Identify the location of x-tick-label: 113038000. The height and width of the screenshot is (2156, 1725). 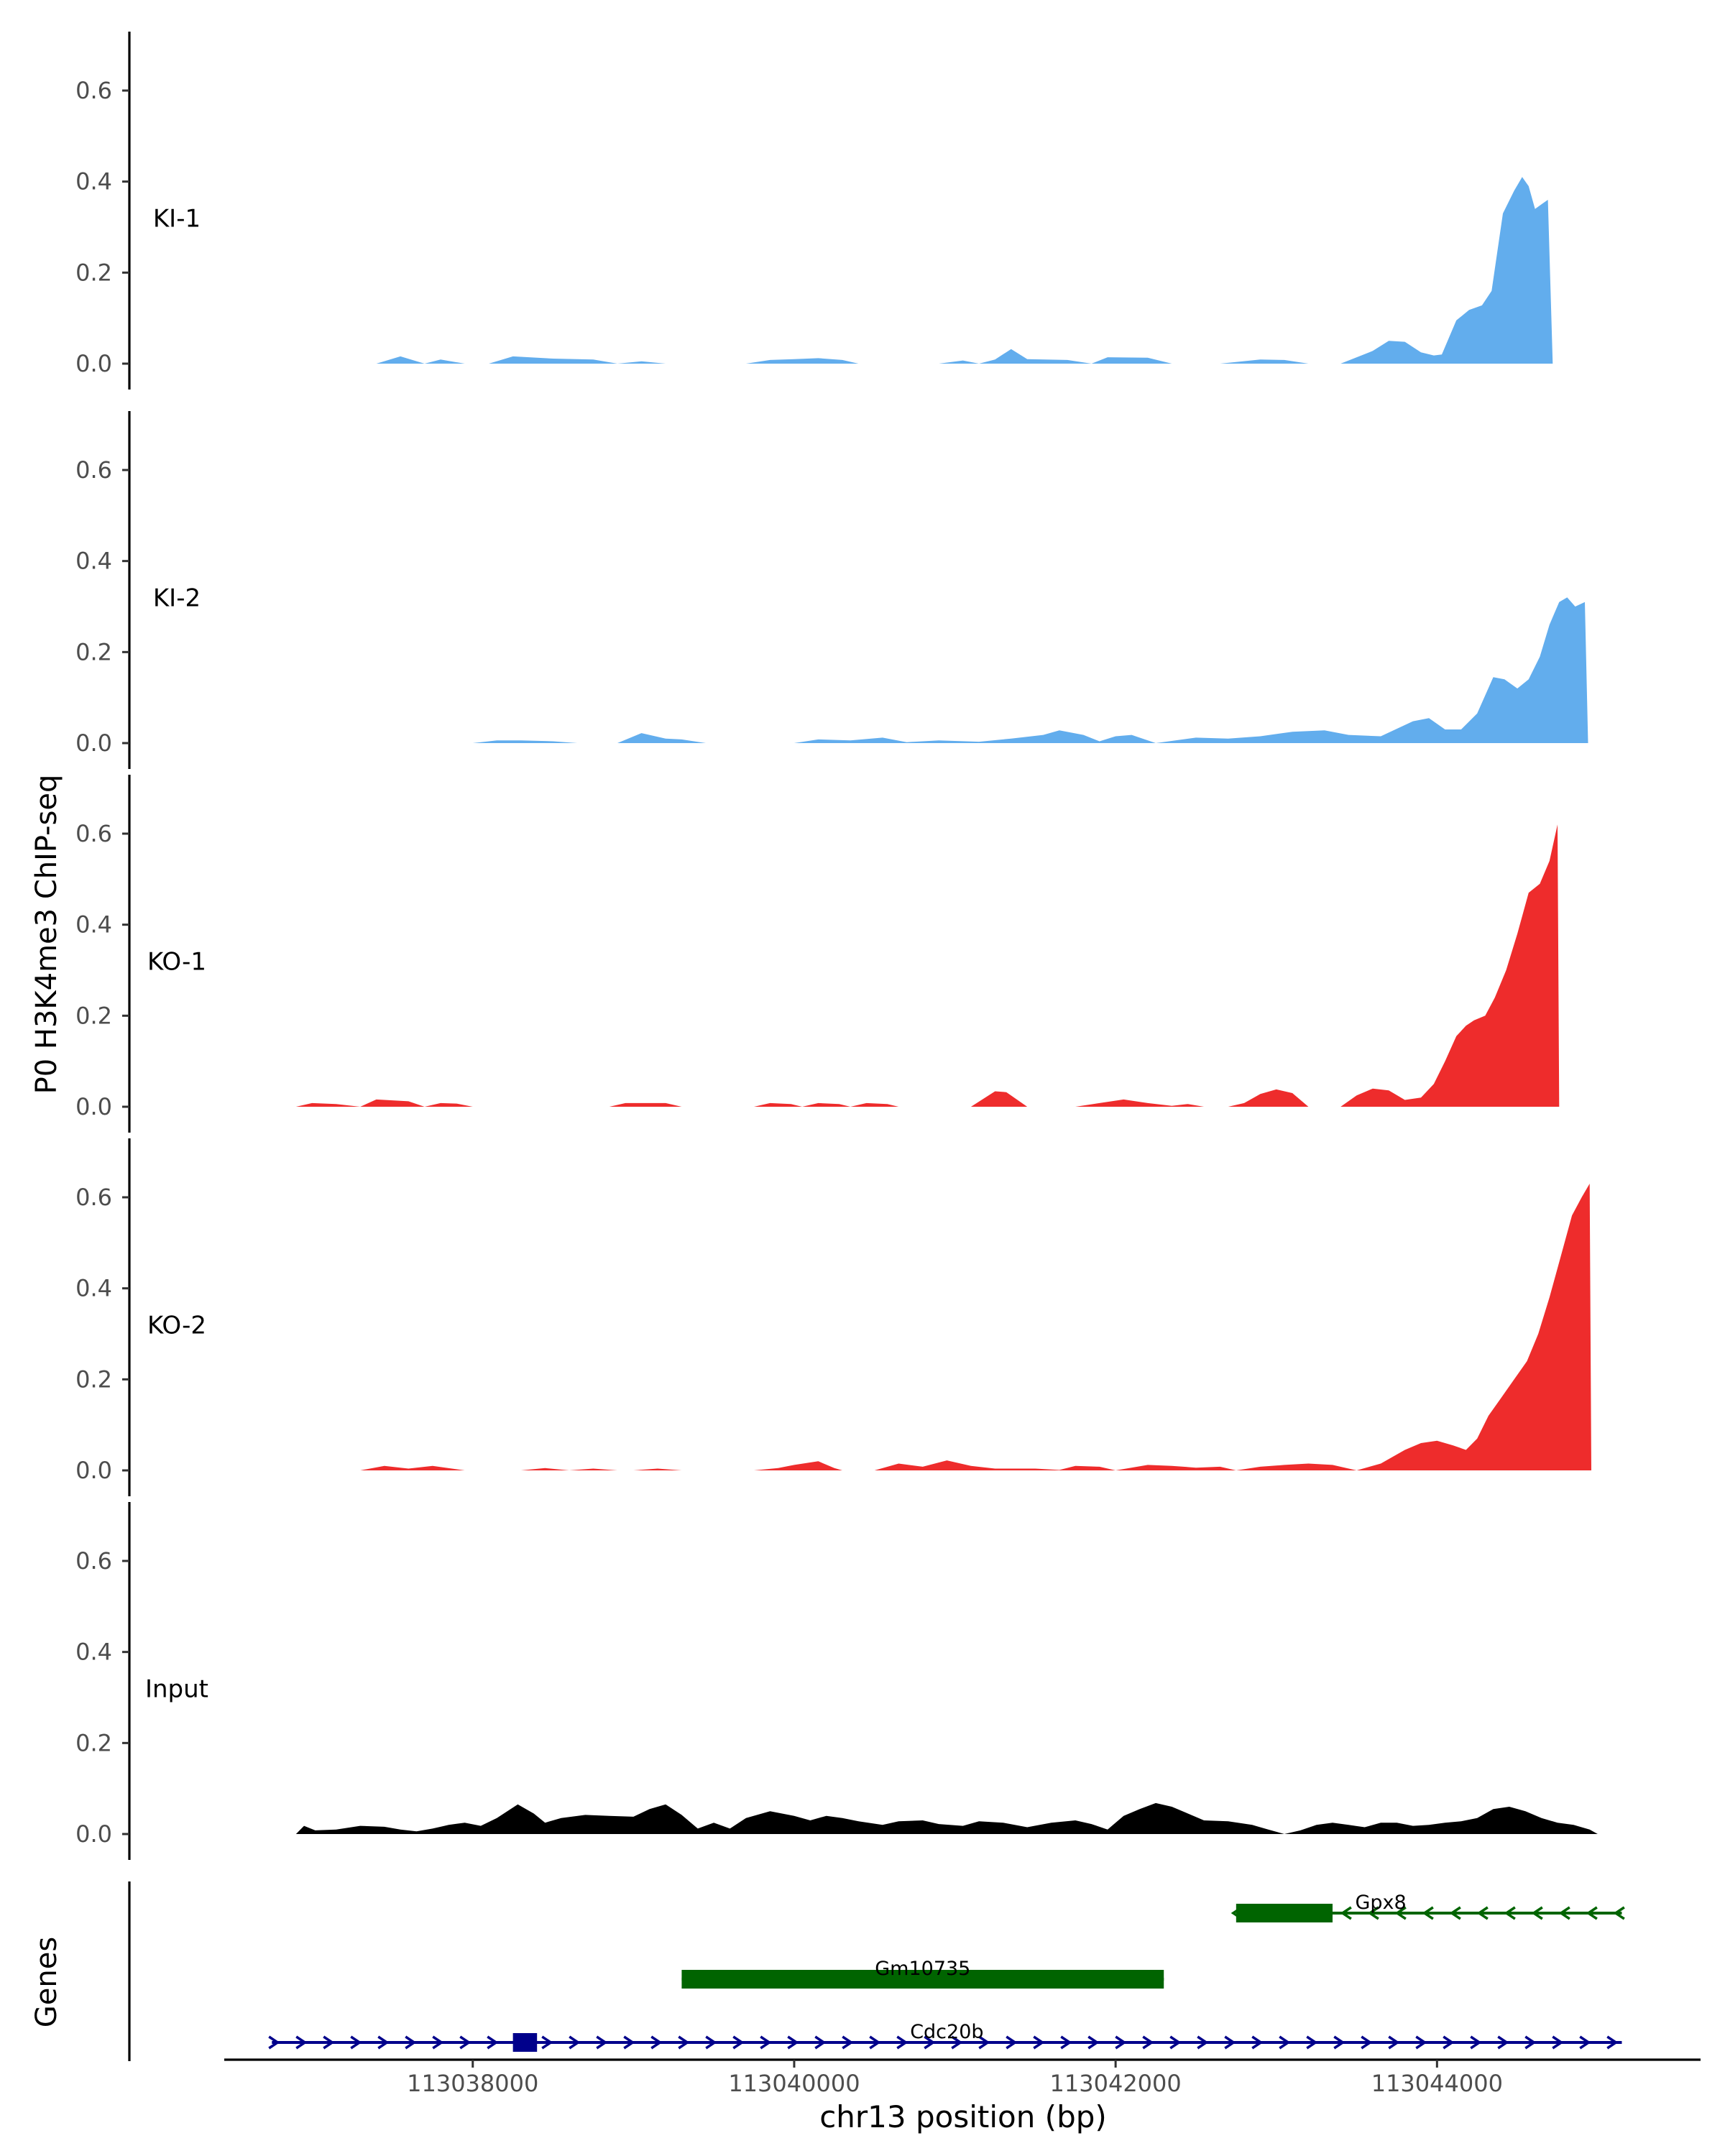
(472, 2083).